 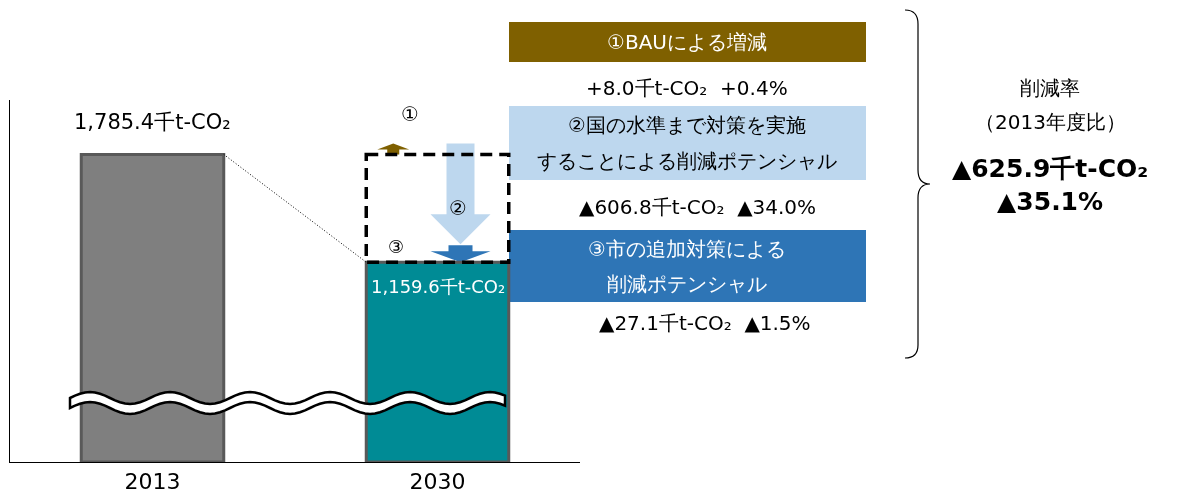 I want to click on data-label: 1,785.4千t-CO₂, so click(x=152, y=122).